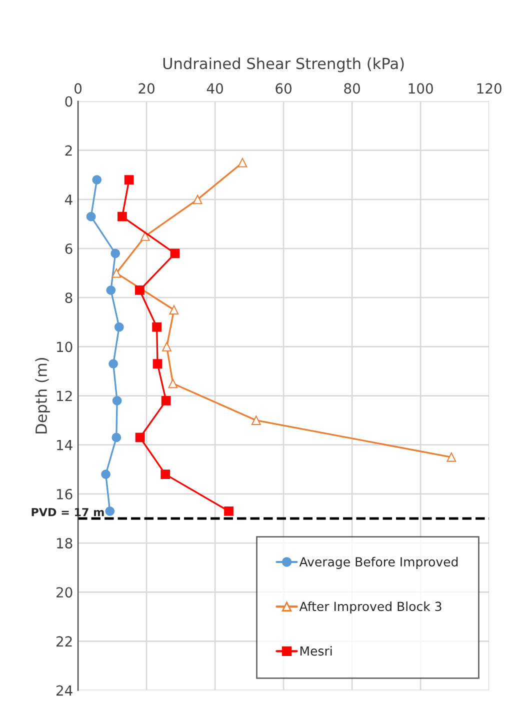 This screenshot has height=708, width=510. Describe the element at coordinates (352, 88) in the screenshot. I see `x-tick-label: 80` at that location.